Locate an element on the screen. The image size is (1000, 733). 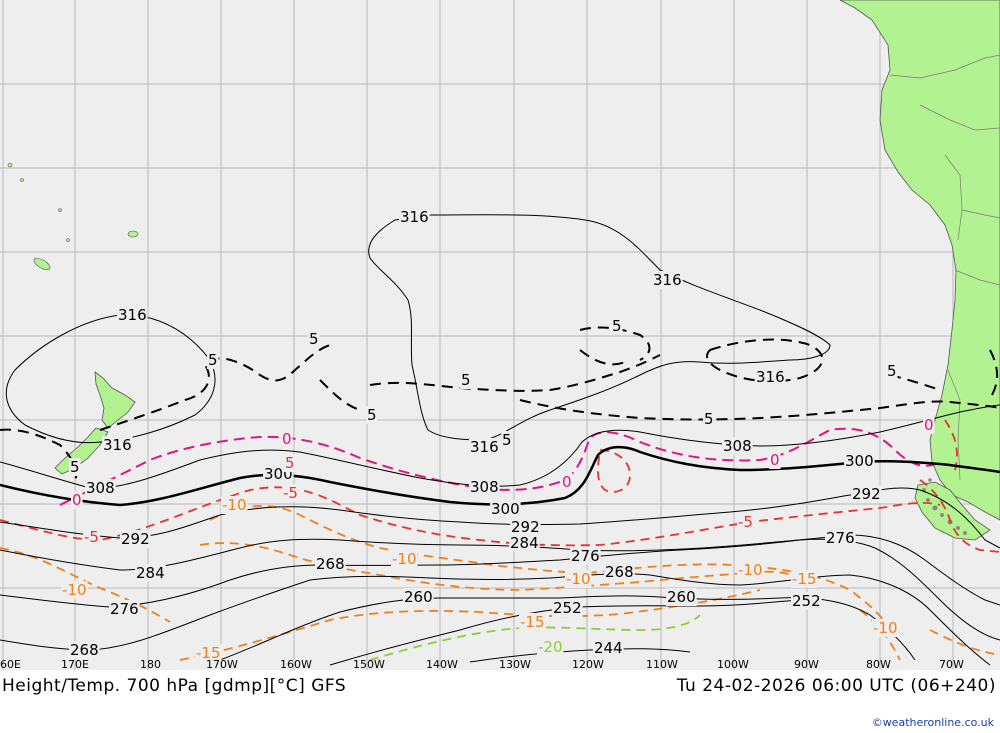
longitude-label: 110W is located at coordinates (662, 664).